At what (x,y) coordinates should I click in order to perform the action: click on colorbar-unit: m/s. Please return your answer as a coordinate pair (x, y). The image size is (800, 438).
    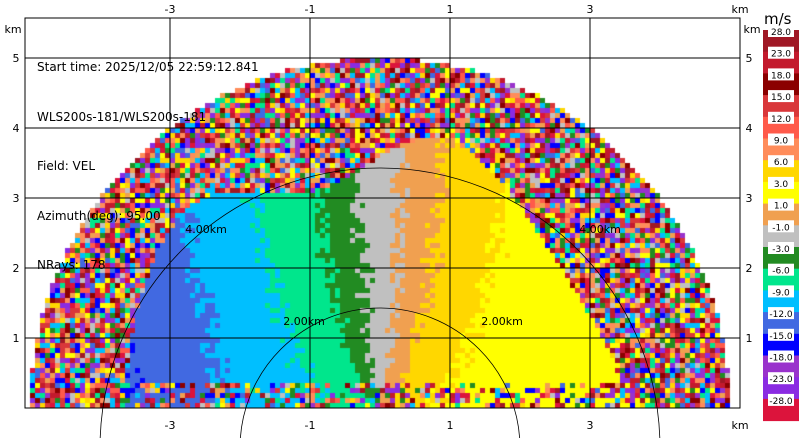
    Looking at the image, I should click on (778, 19).